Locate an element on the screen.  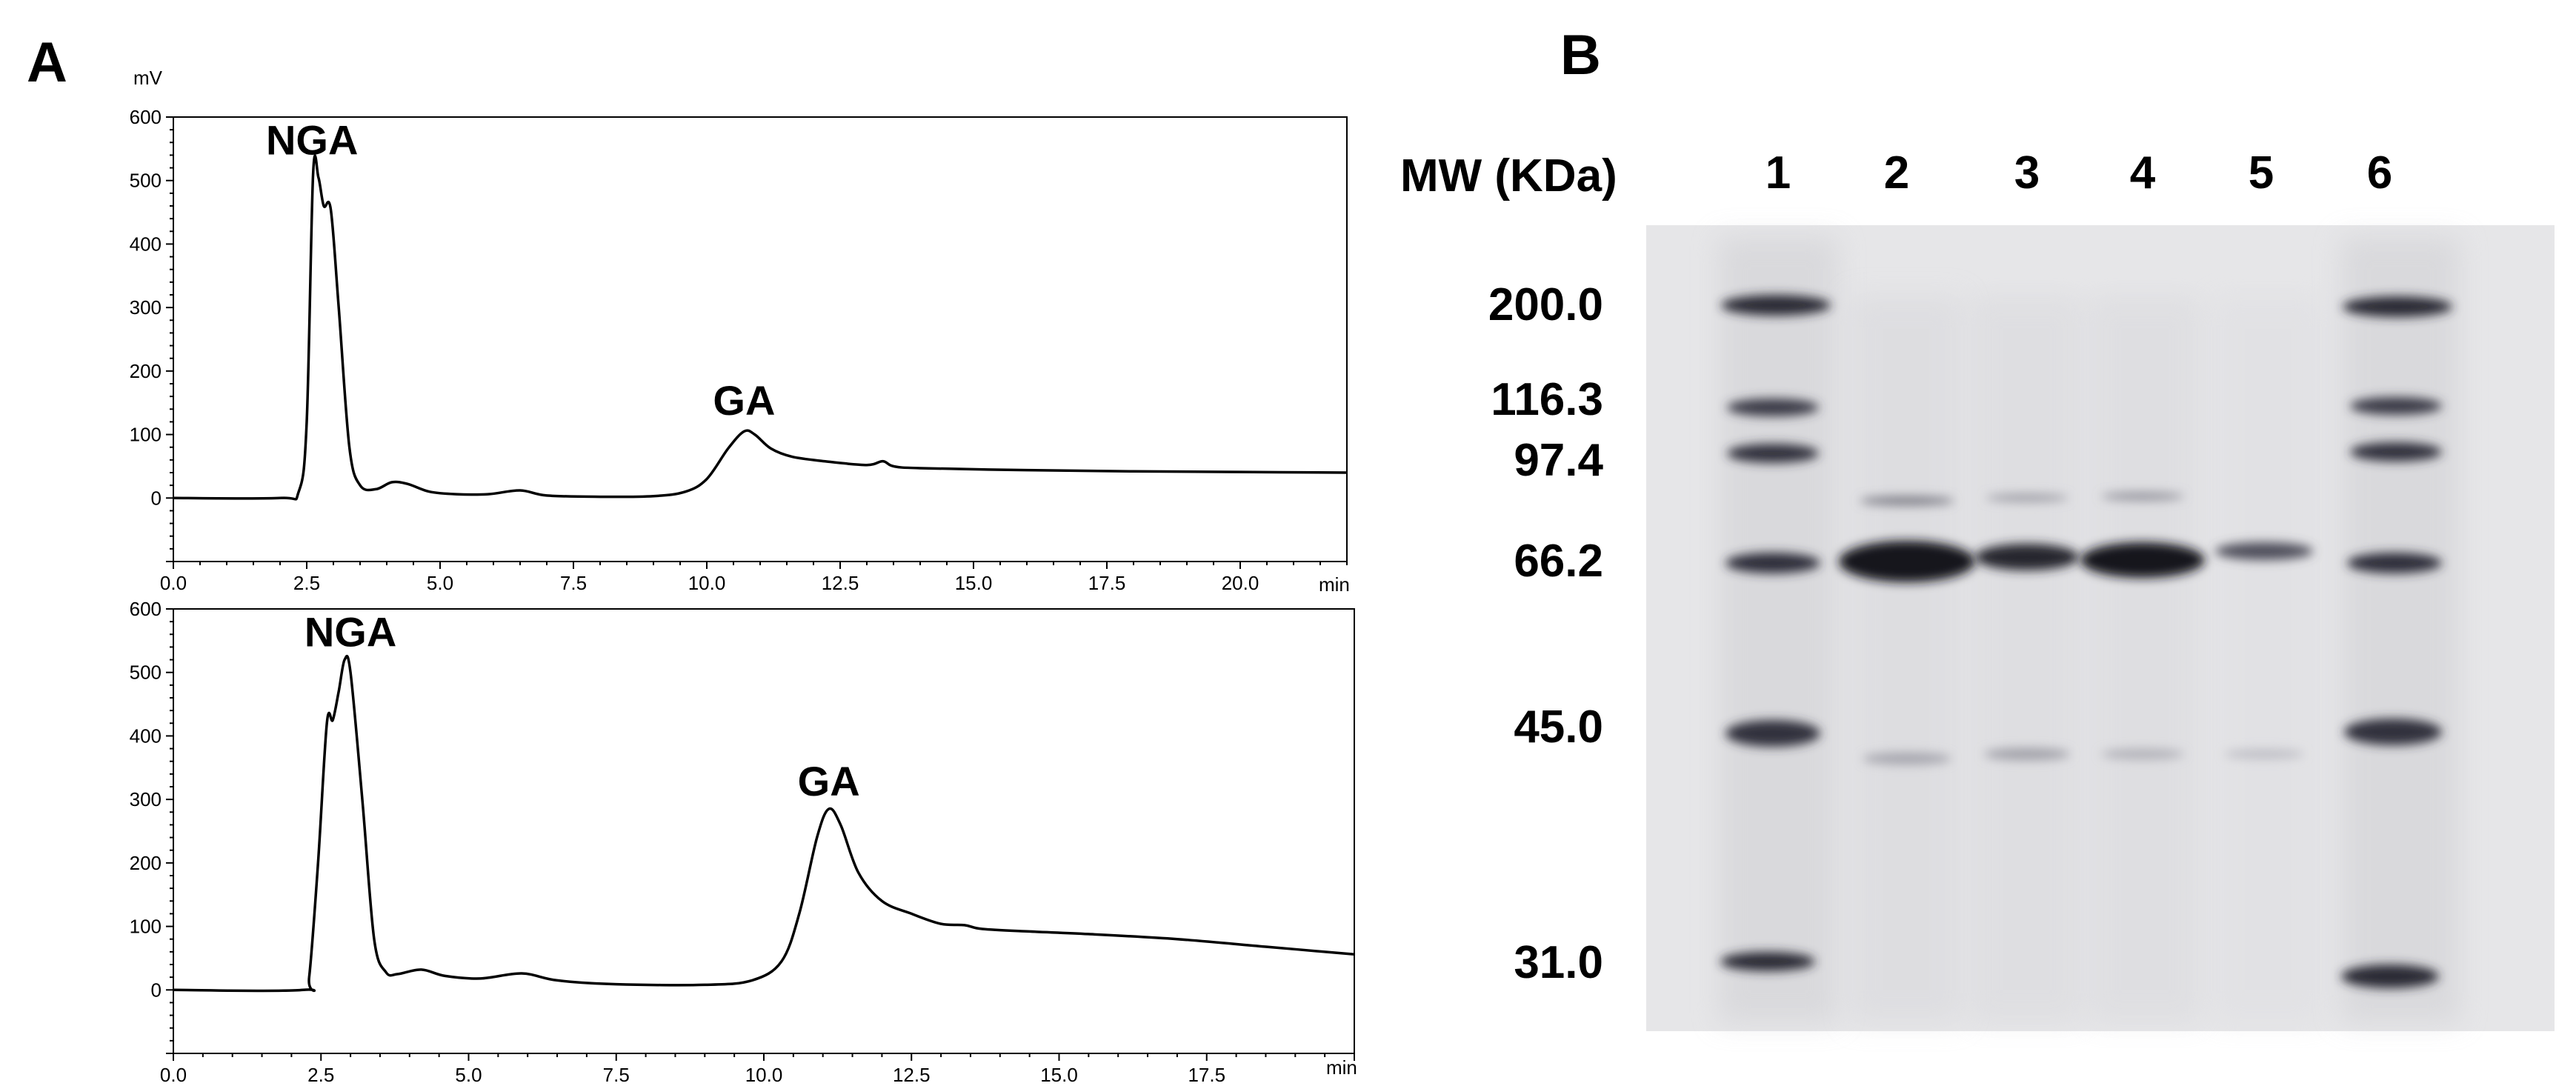
mw-marker-label: 45.0 is located at coordinates (1558, 727).